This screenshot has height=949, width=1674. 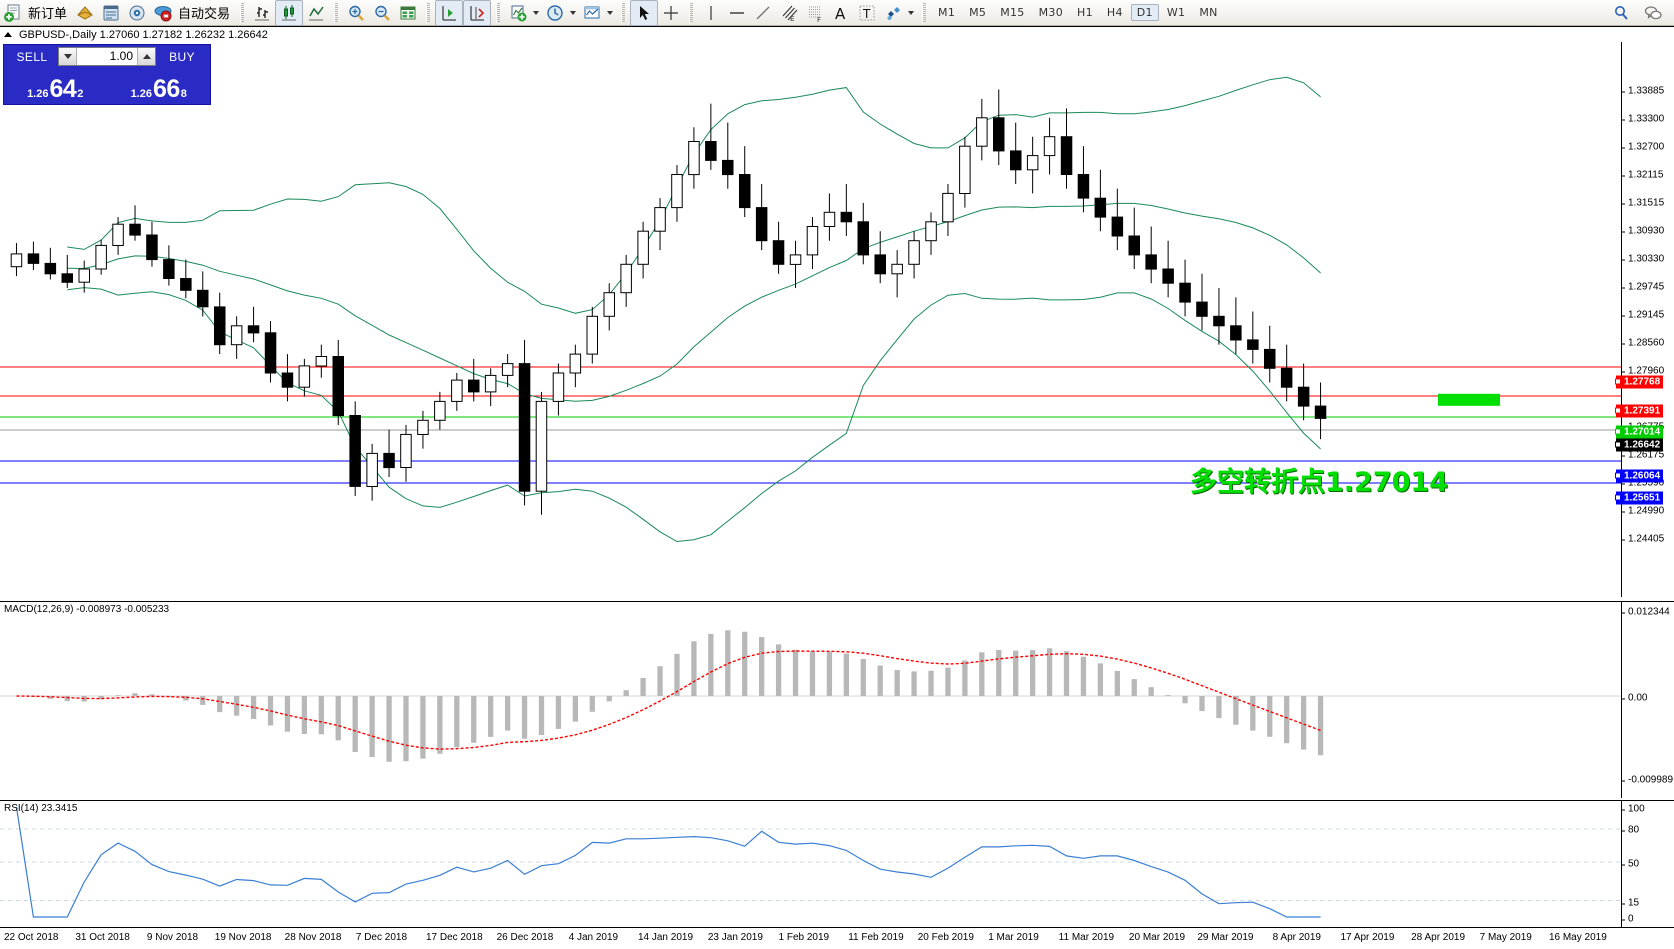 I want to click on ask-quote: 1.26 66 8, so click(x=159, y=90).